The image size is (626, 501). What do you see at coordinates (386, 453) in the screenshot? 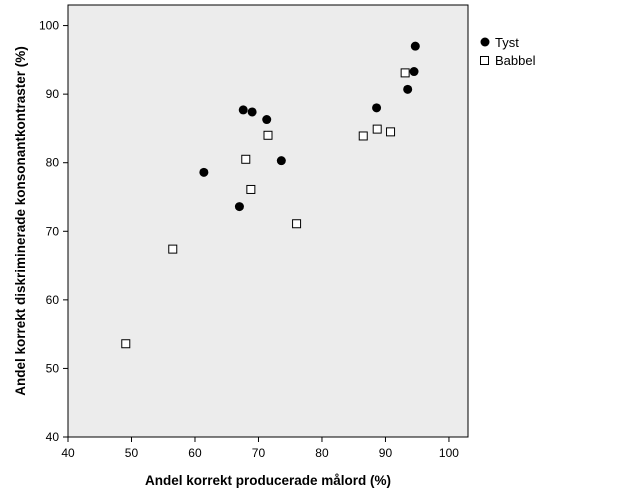
I see `x-tick-label: 90` at bounding box center [386, 453].